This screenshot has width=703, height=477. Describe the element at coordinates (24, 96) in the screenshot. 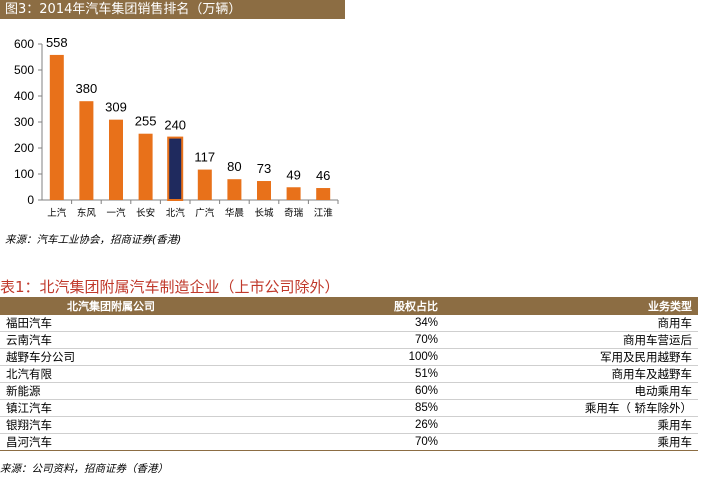

I see `y-tick-label: 400` at that location.